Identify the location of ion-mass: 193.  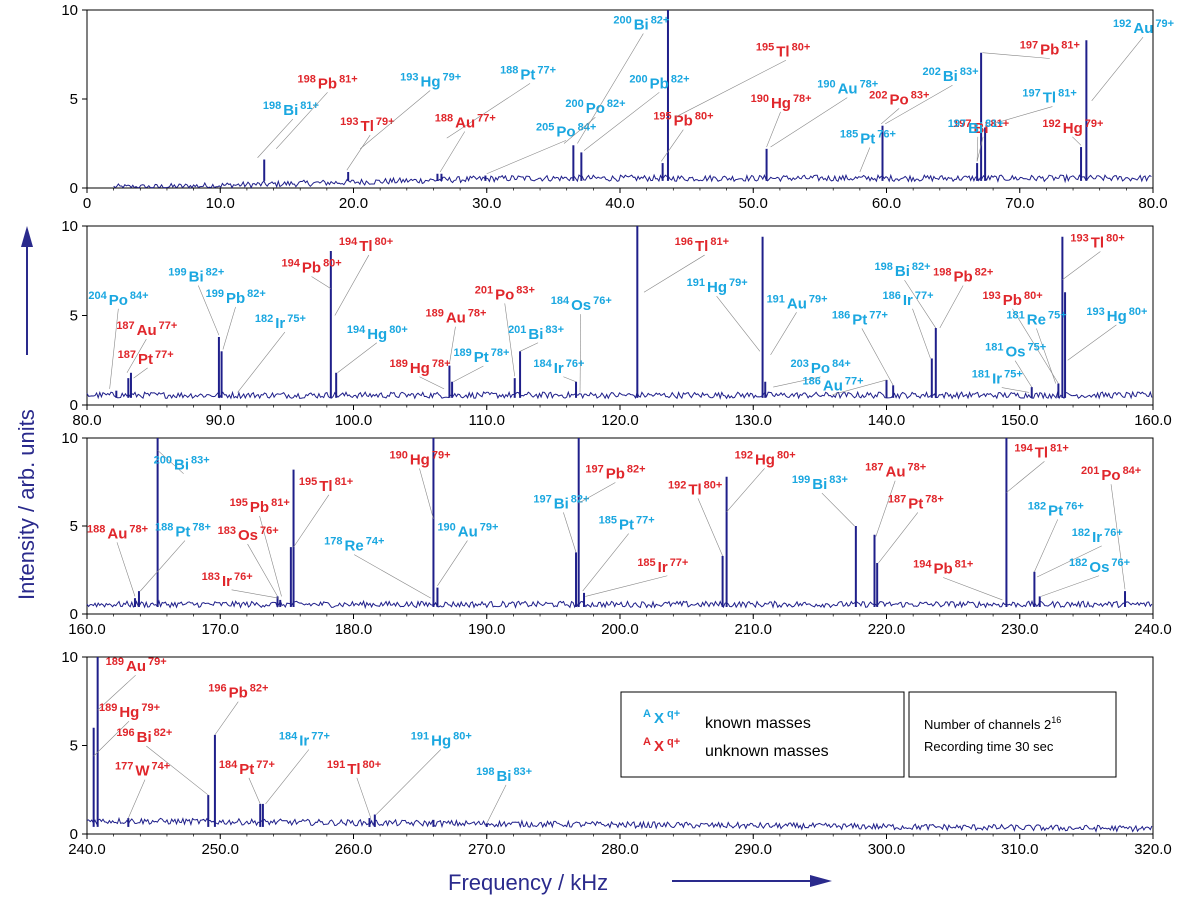
(991, 296).